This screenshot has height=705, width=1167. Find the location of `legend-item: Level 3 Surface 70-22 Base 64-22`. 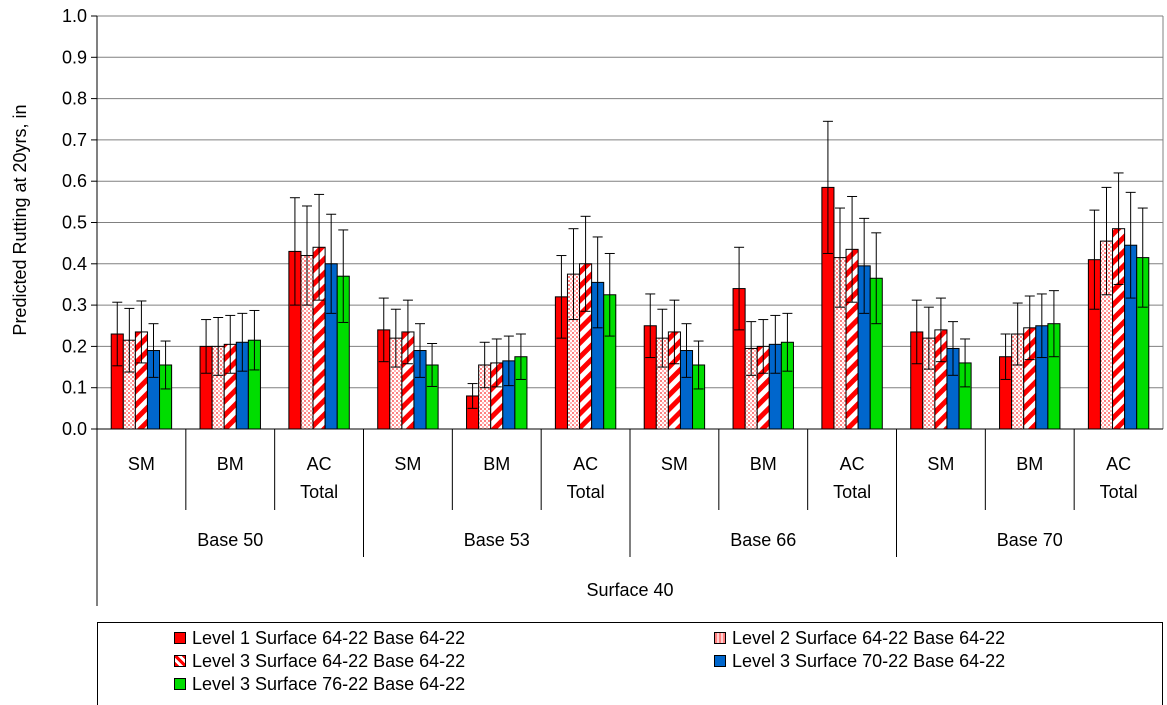

legend-item: Level 3 Surface 70-22 Base 64-22 is located at coordinates (859, 661).